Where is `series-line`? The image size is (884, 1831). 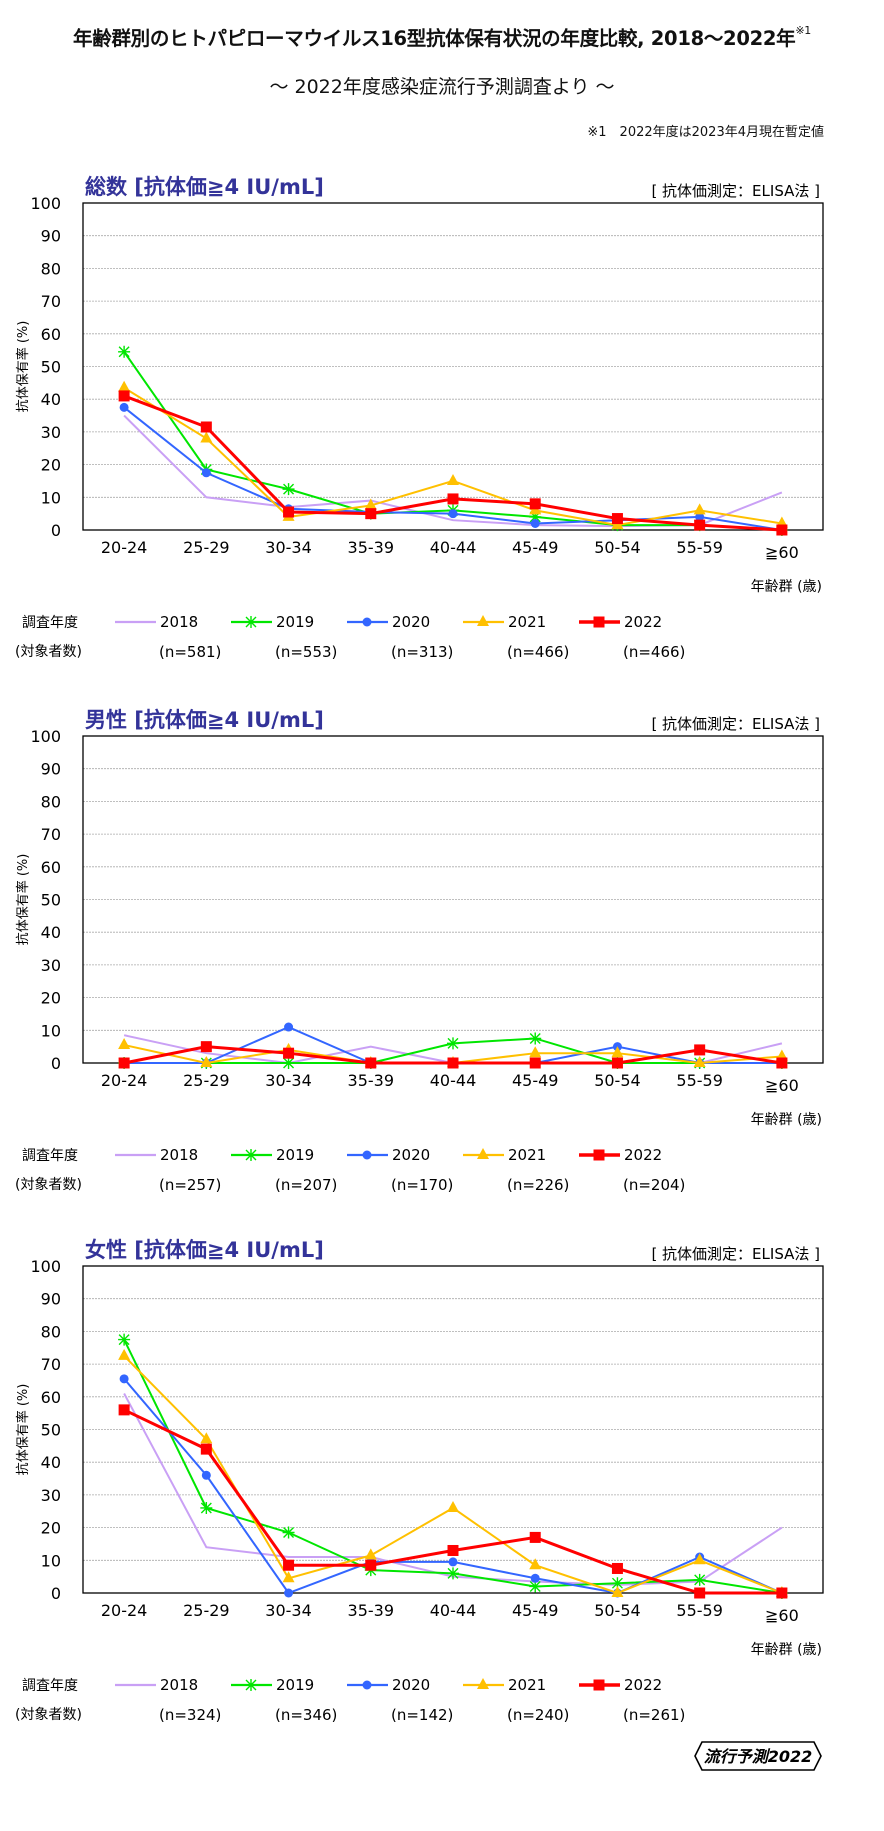 series-line is located at coordinates (453, 1489).